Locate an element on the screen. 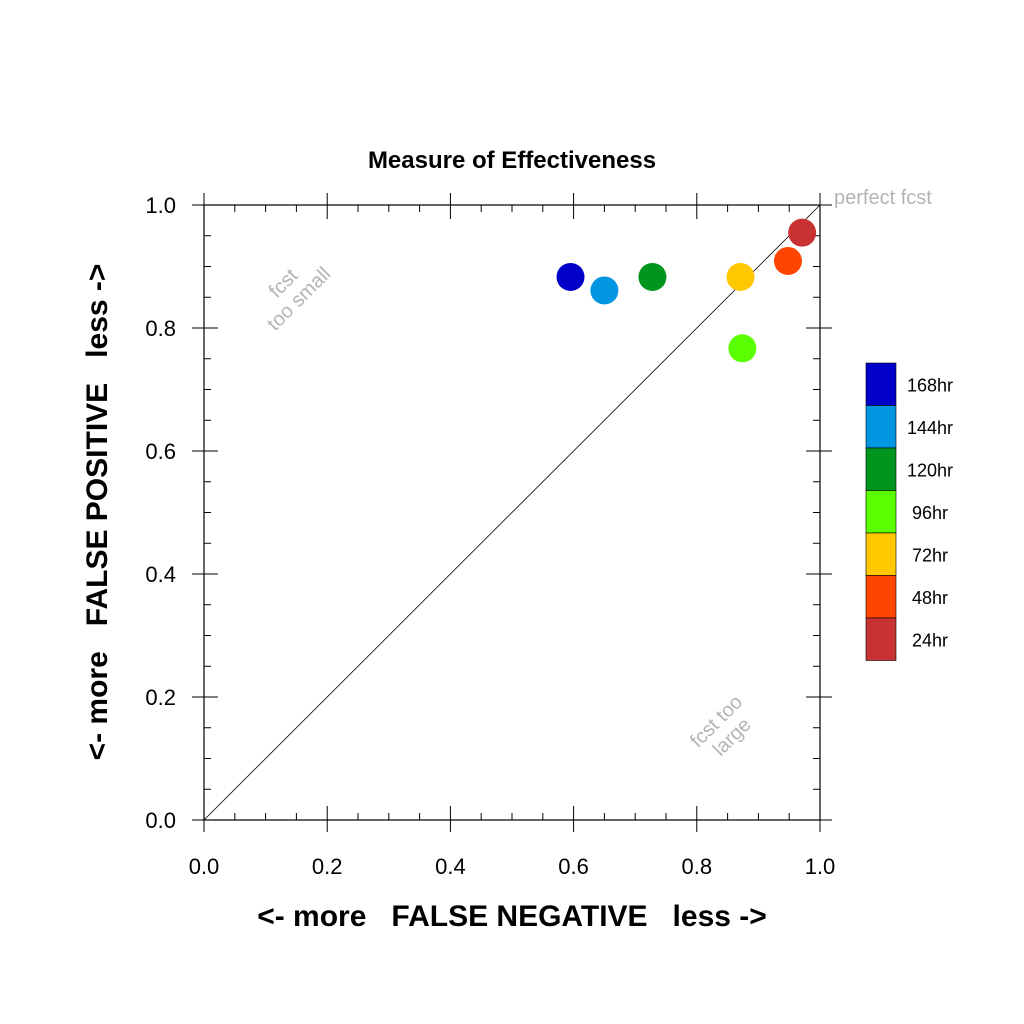  y-tick-label: 1.0 is located at coordinates (160, 205).